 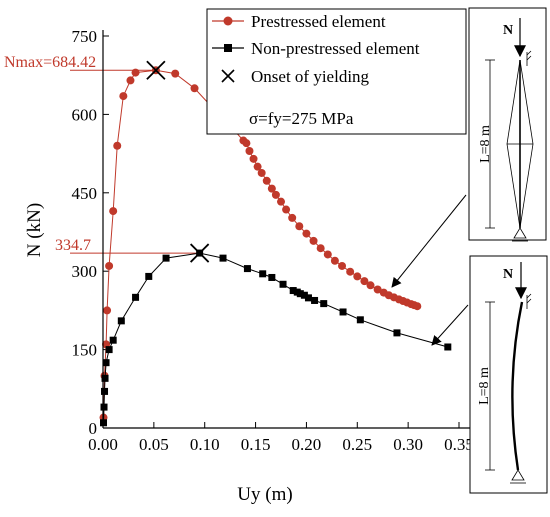 I want to click on legend-marker-circle, so click(x=228, y=21).